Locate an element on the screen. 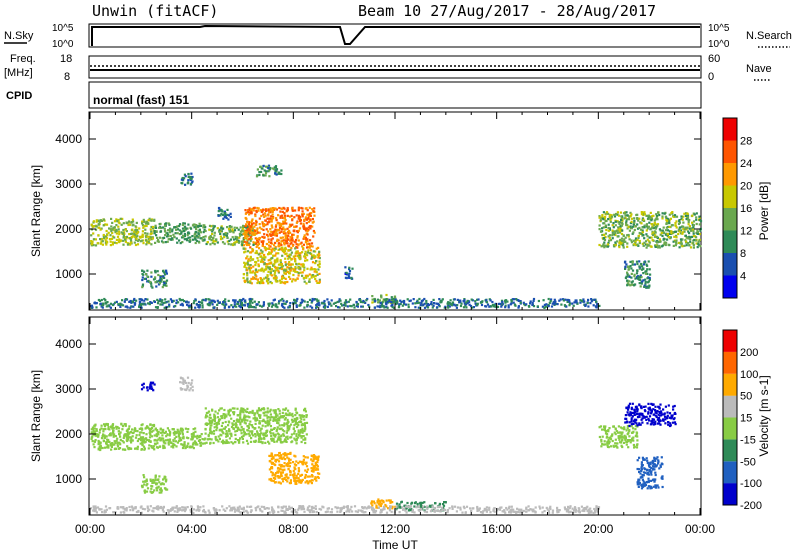 The image size is (800, 554). power-echo-r5 is located at coordinates (224, 213).